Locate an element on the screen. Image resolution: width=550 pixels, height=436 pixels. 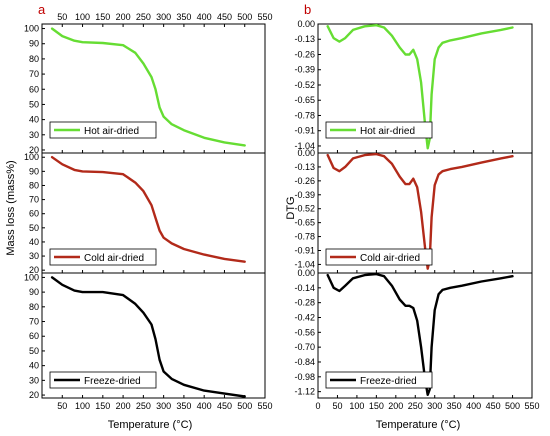
left-x-axis-title: Temperature (°C) is located at coordinates (150, 425).